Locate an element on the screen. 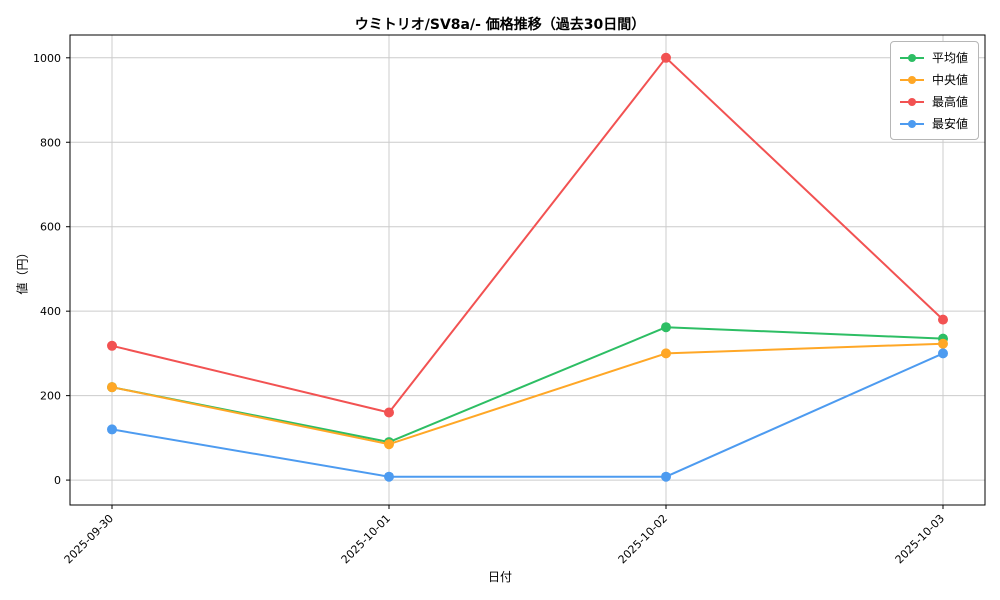 The width and height of the screenshot is (1000, 600). y-tick-label: 600 is located at coordinates (50, 227).